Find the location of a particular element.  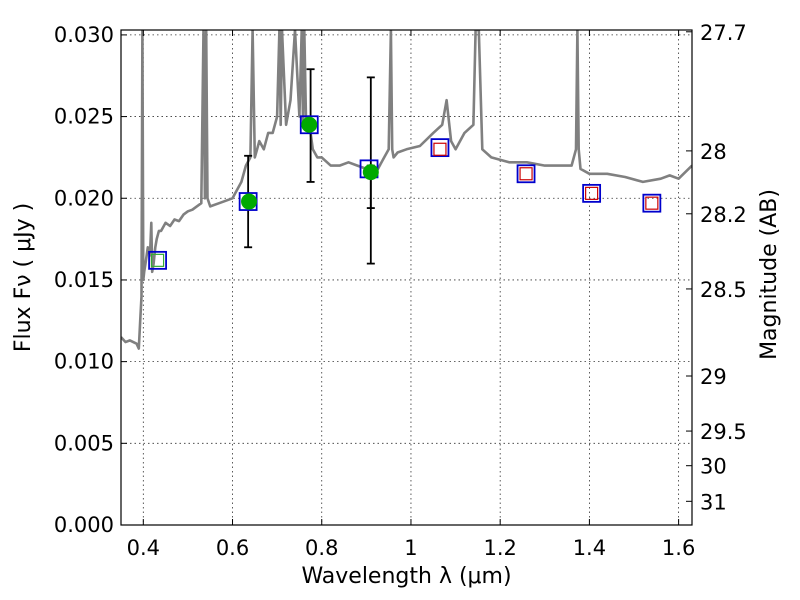

x-axis-label: Wavelength λ (μm) is located at coordinates (406, 576).